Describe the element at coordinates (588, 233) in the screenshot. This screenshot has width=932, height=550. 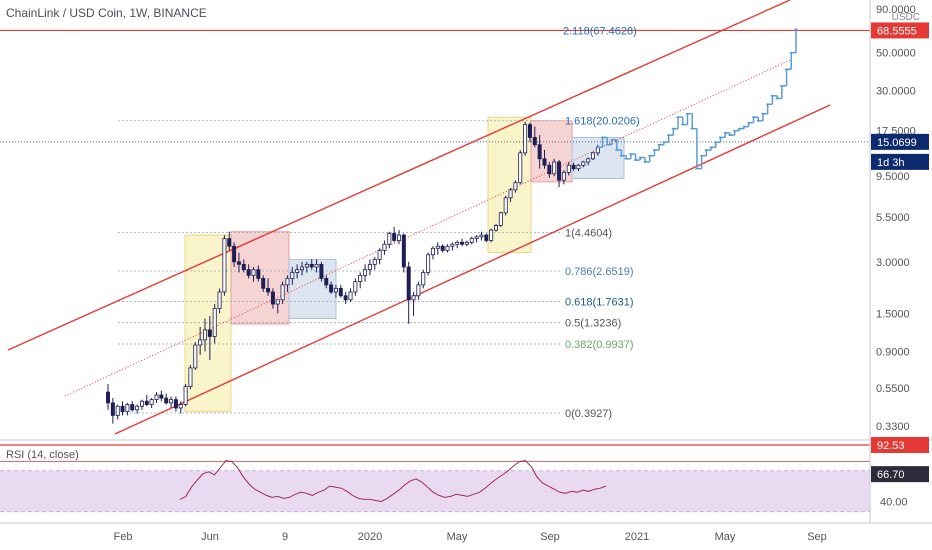
I see `fib-label-2: 1(4.4604)` at that location.